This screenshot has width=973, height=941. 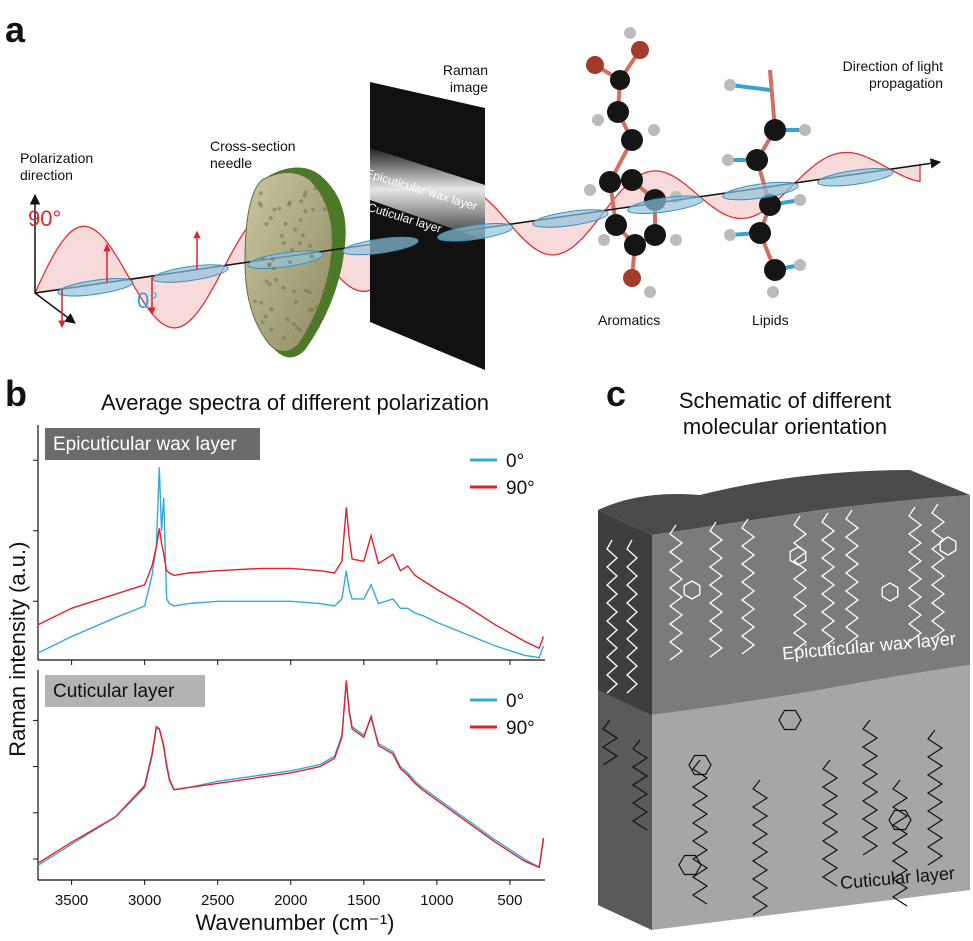 I want to click on wax-chains, so click(x=781, y=598).